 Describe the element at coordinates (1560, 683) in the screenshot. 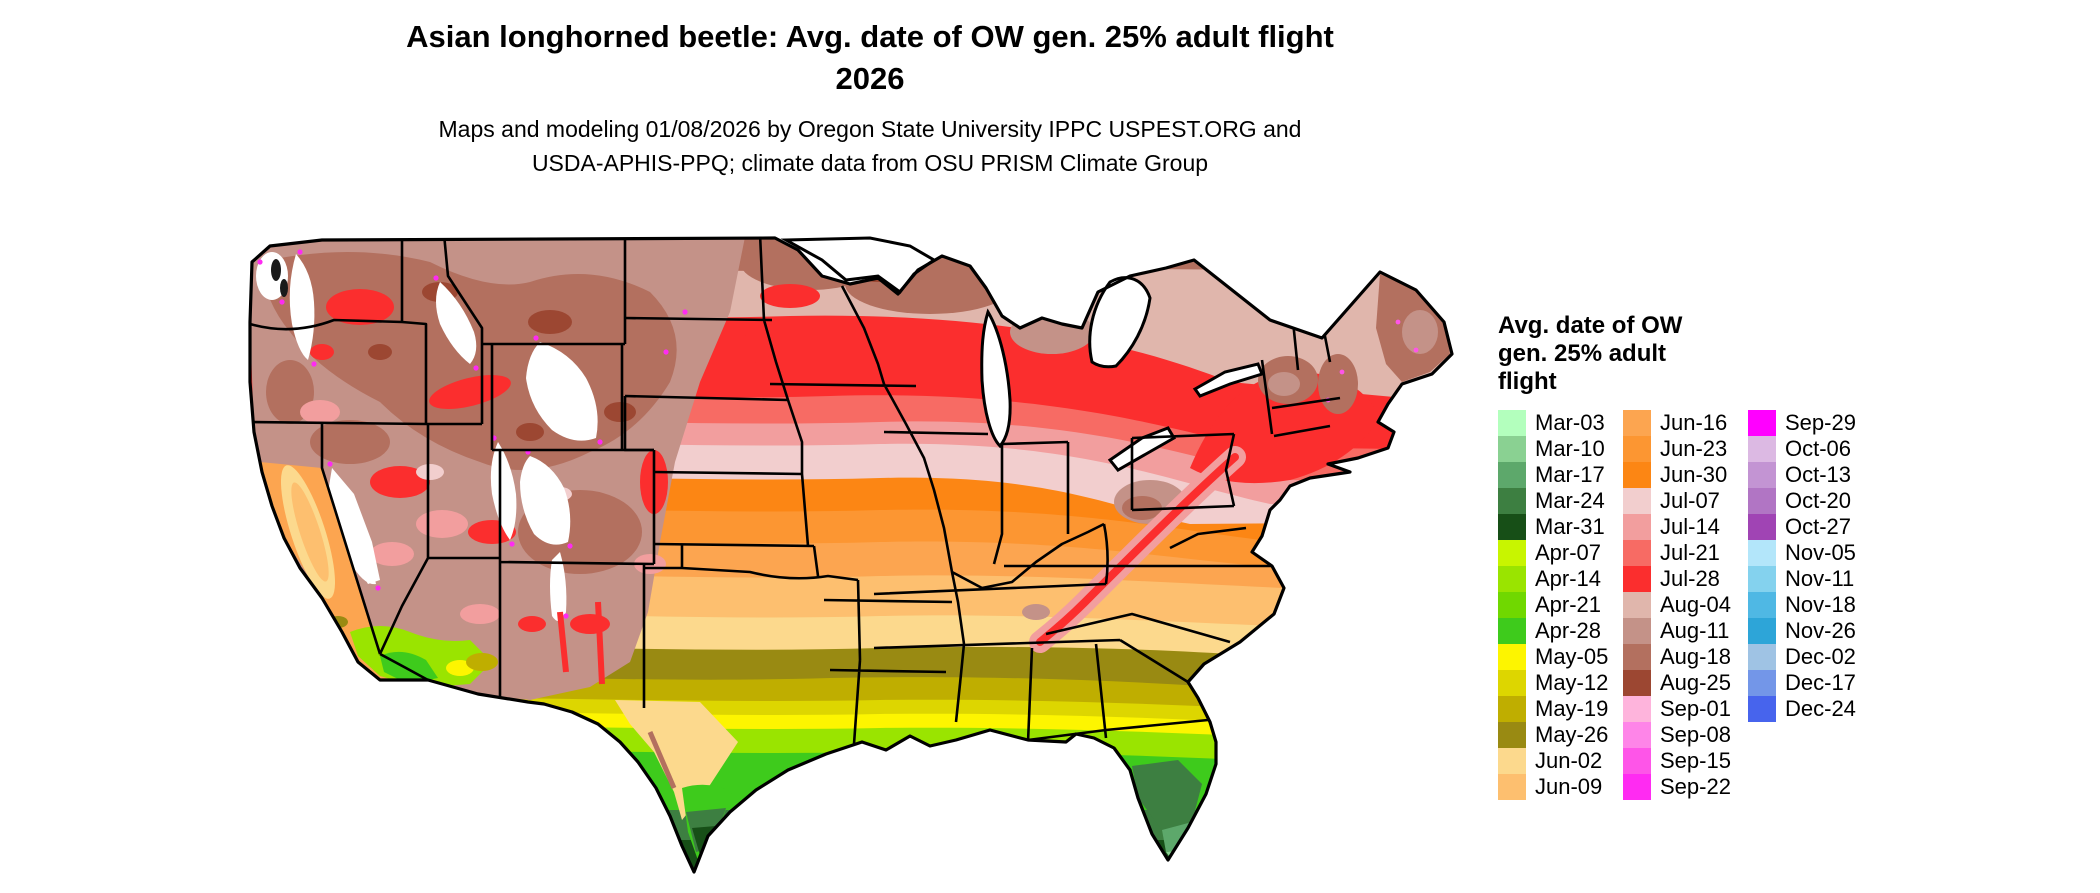

I see `legend-entry: May-12` at that location.